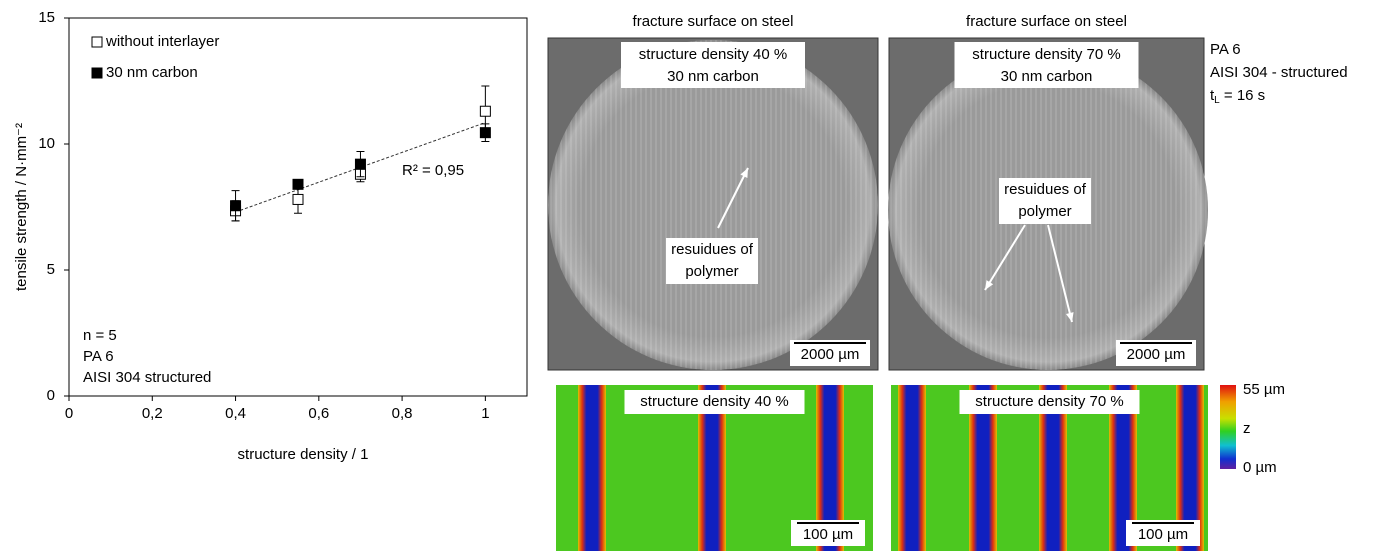  What do you see at coordinates (433, 170) in the screenshot?
I see `r2-label: R² = 0,95` at bounding box center [433, 170].